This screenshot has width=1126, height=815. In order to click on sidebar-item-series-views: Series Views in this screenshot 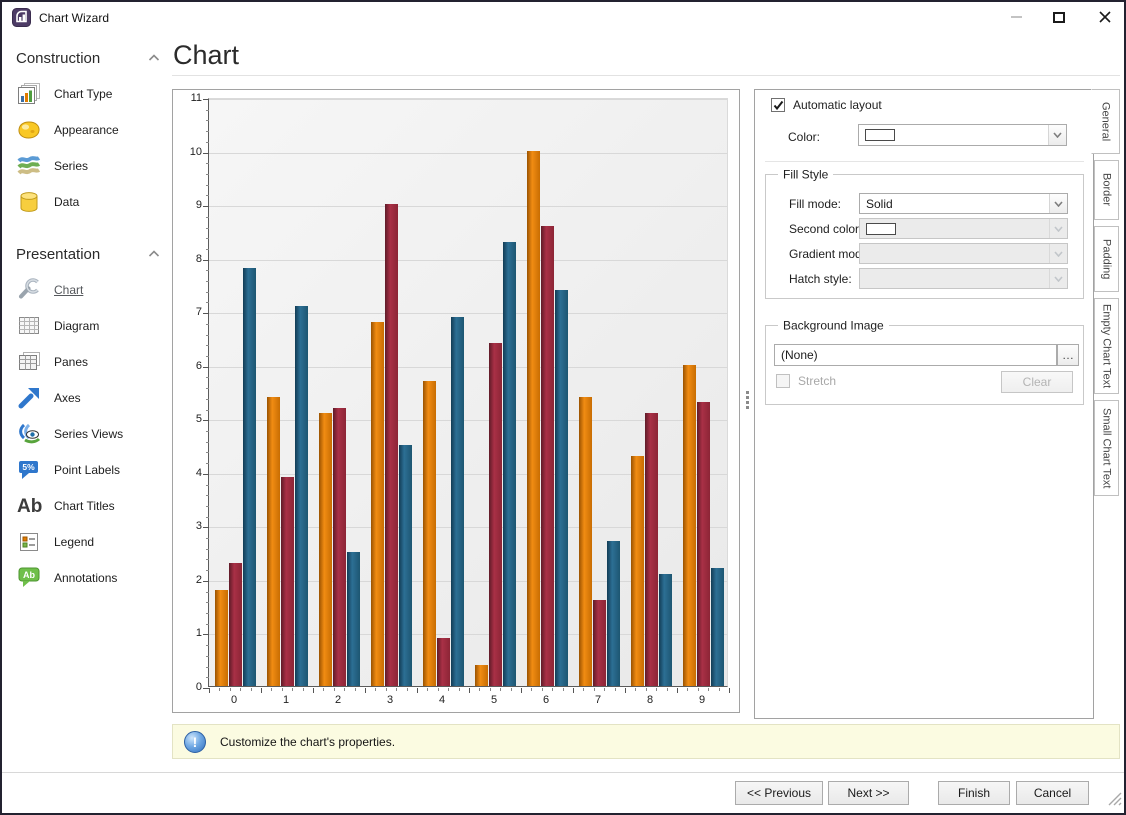, I will do `click(87, 434)`.